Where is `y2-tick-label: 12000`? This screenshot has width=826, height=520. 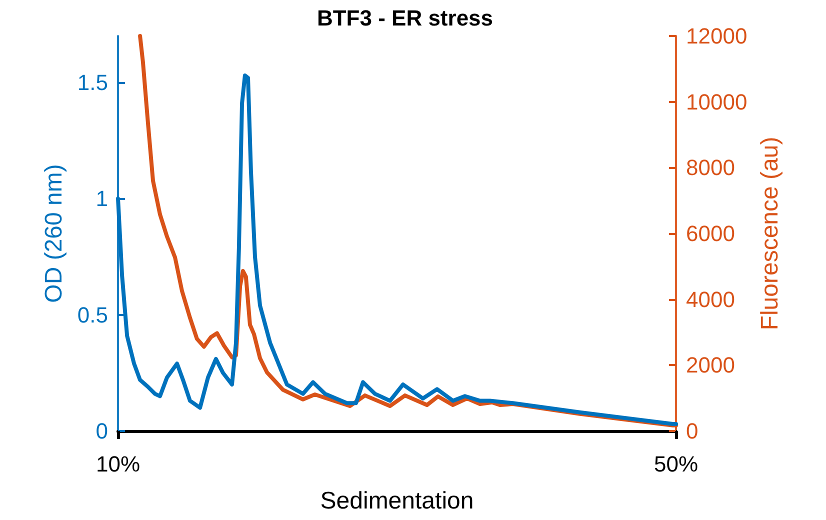
y2-tick-label: 12000 is located at coordinates (717, 36).